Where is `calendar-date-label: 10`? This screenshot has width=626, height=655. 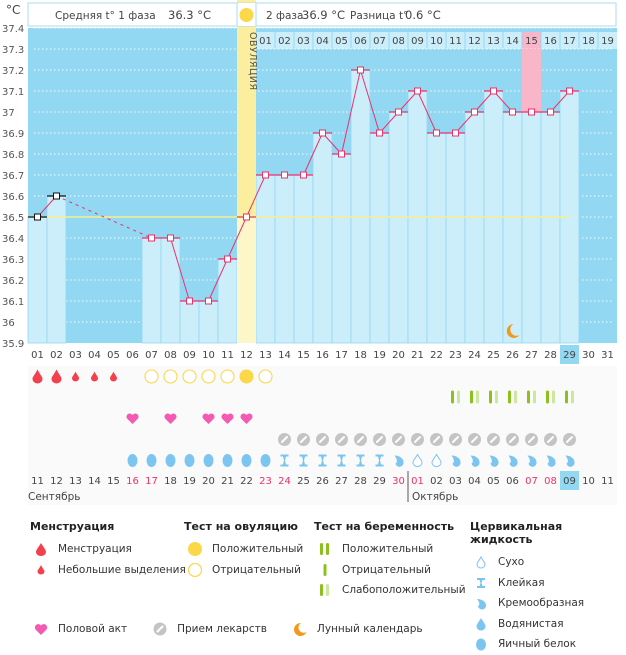
calendar-date-label: 10 is located at coordinates (588, 481).